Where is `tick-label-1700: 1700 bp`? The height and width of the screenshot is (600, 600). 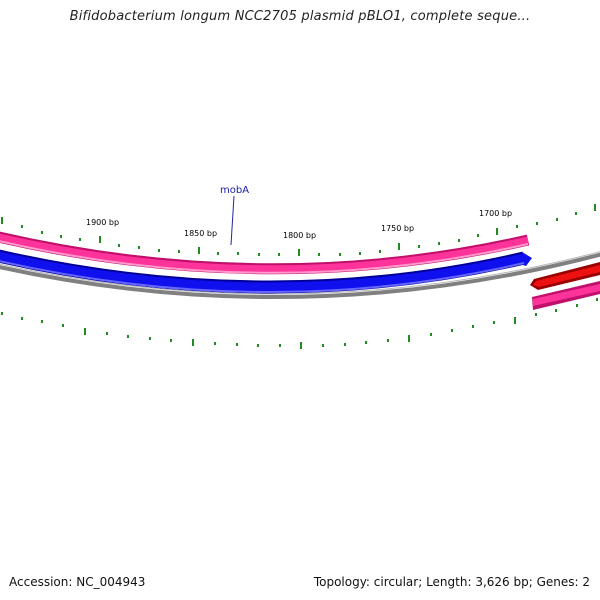
tick-label-1700: 1700 bp is located at coordinates (495, 213).